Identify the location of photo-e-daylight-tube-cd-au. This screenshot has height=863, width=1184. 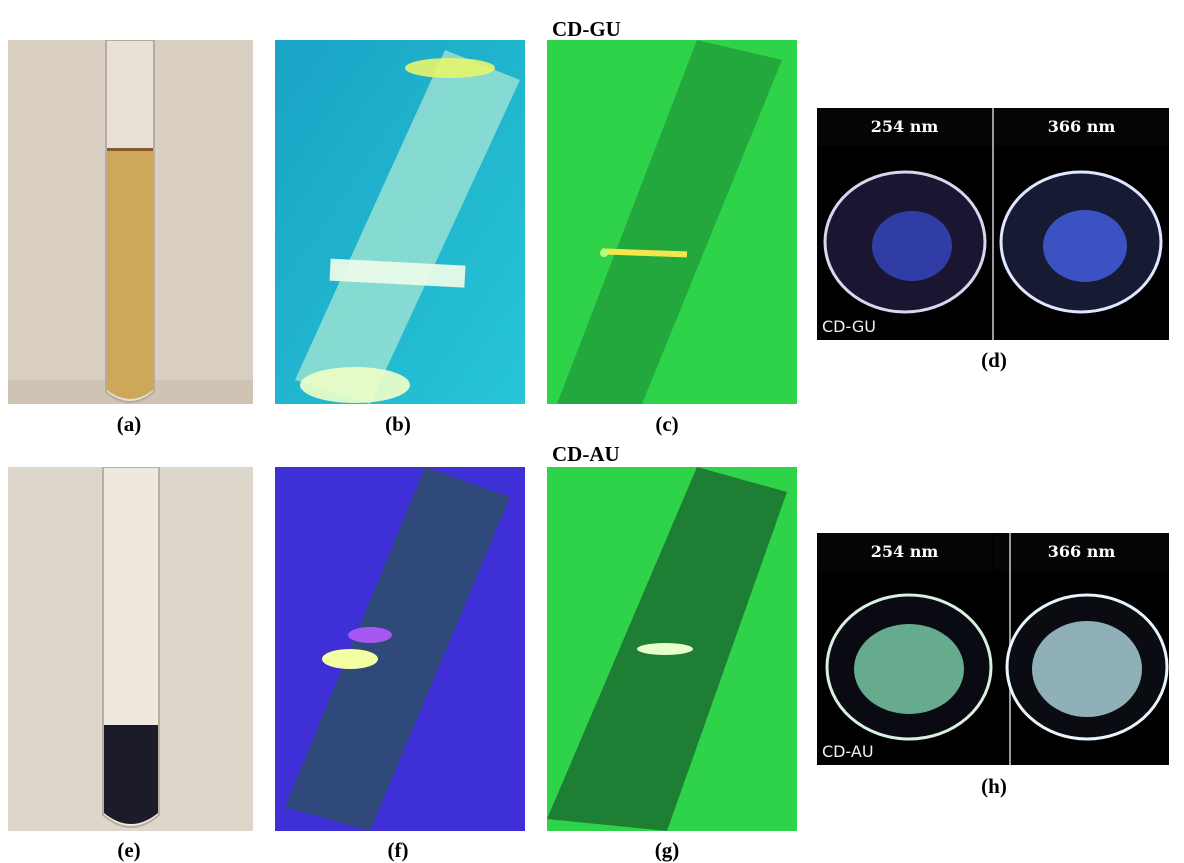
(130, 649).